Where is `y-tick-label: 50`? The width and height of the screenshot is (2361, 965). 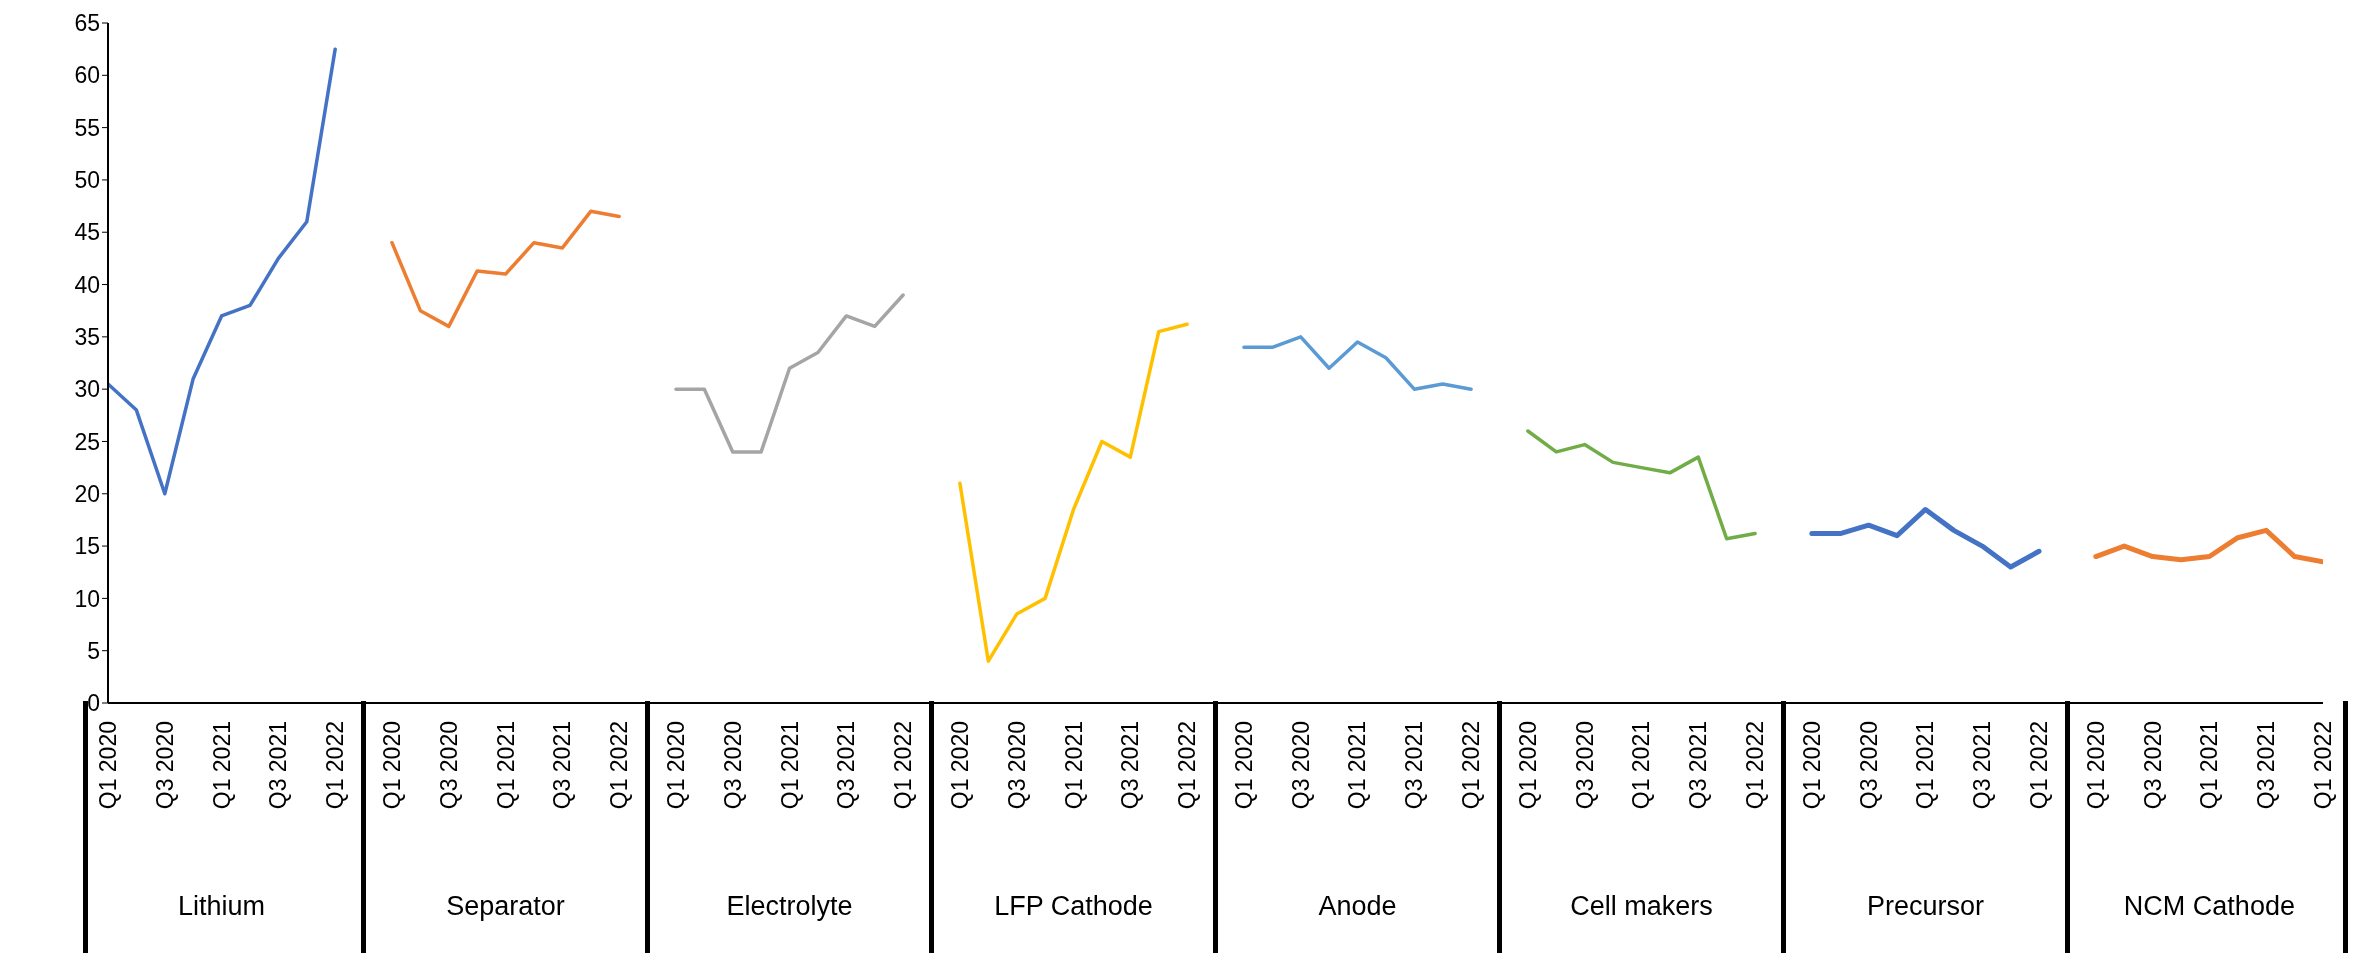
y-tick-label: 50 is located at coordinates (87, 180).